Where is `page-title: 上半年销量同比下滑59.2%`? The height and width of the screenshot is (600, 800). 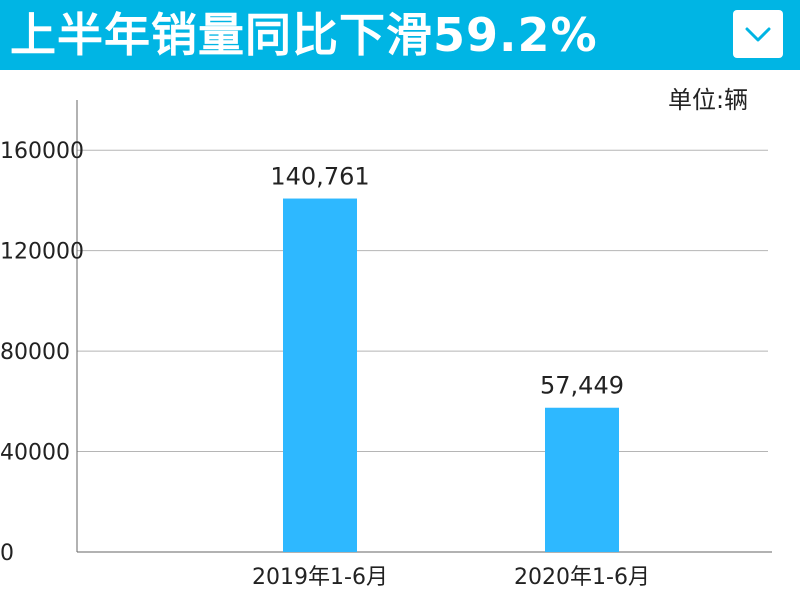 page-title: 上半年销量同比下滑59.2% is located at coordinates (304, 35).